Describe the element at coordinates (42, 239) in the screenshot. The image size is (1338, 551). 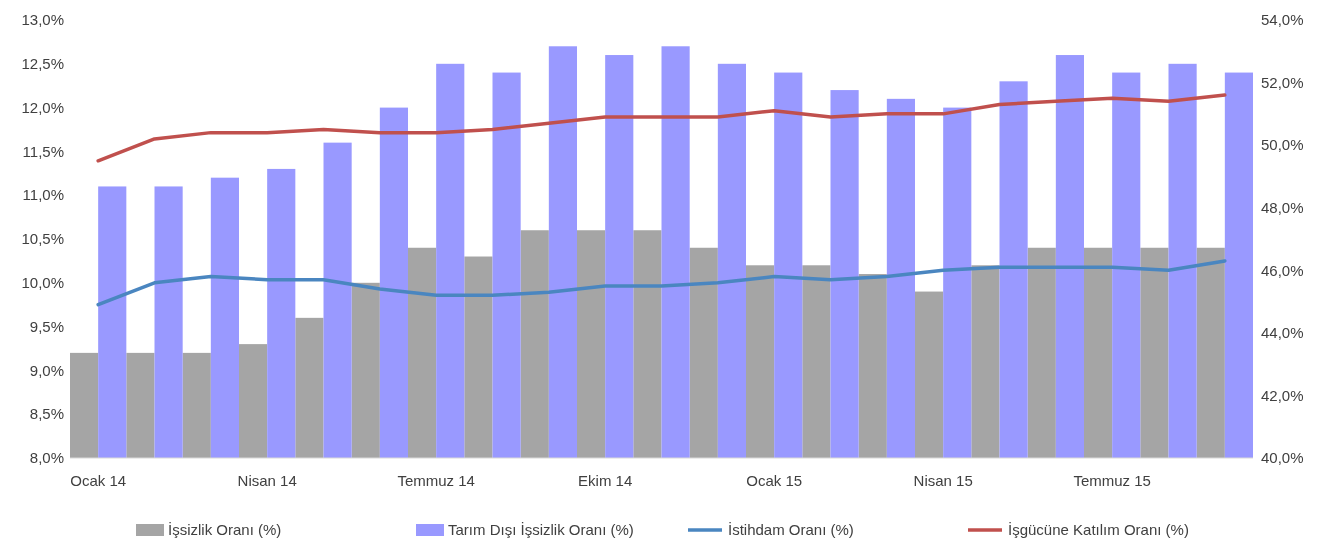
I see `y-tick-label: 10,5%` at that location.